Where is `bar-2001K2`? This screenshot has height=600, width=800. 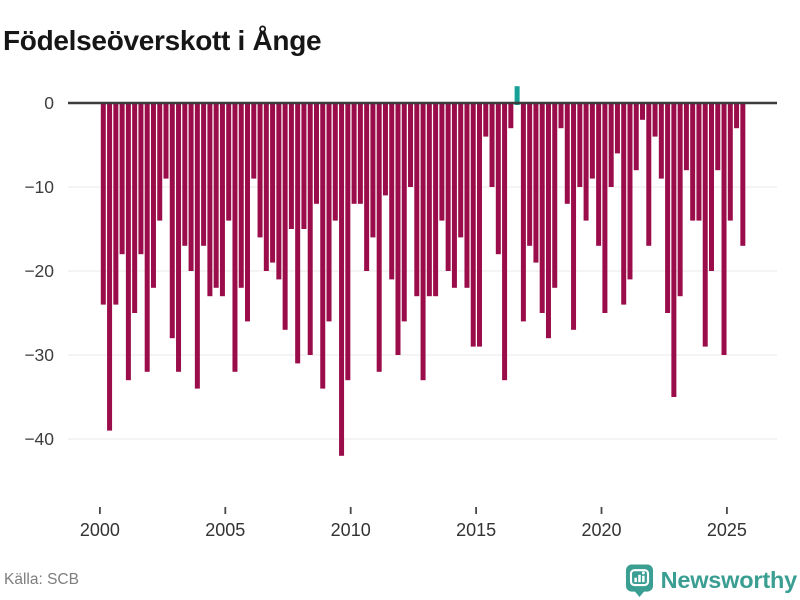
bar-2001K2 is located at coordinates (135, 208).